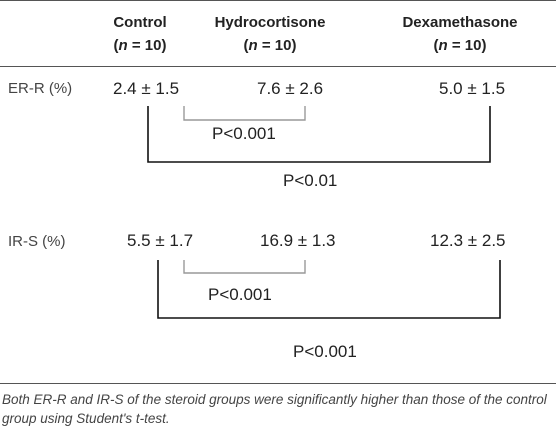 This screenshot has width=556, height=430. I want to click on er-r-comparison-dexamethasone: P<0.01, so click(310, 180).